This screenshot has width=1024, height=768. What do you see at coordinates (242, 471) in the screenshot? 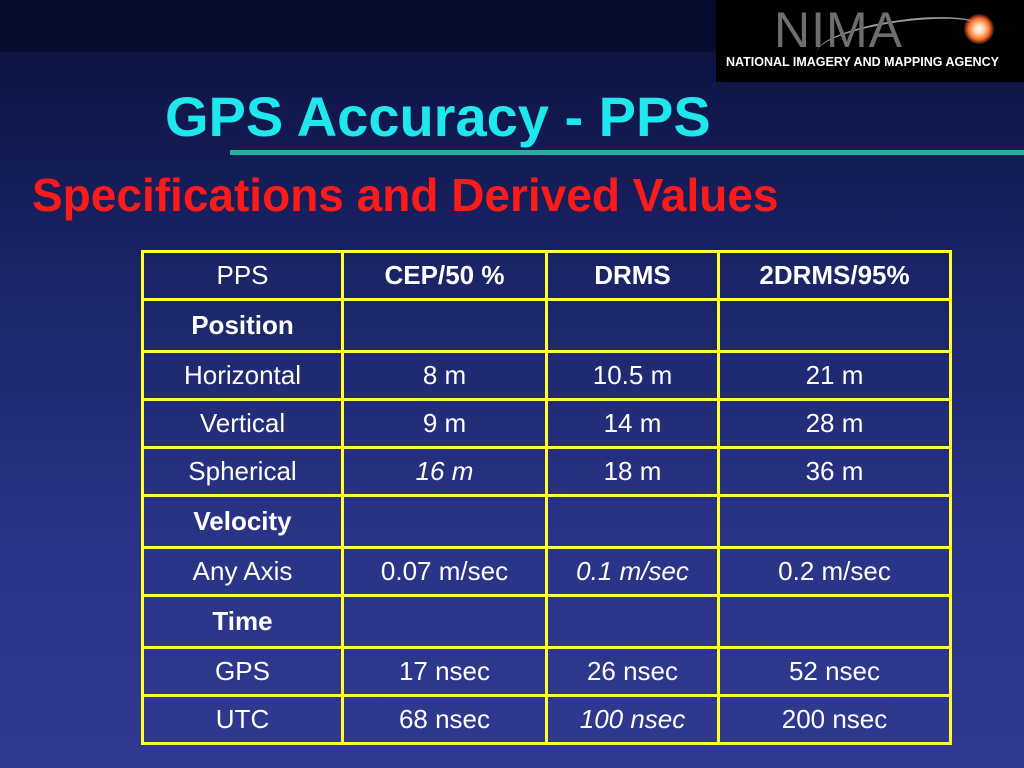
I see `row-label: Spherical` at bounding box center [242, 471].